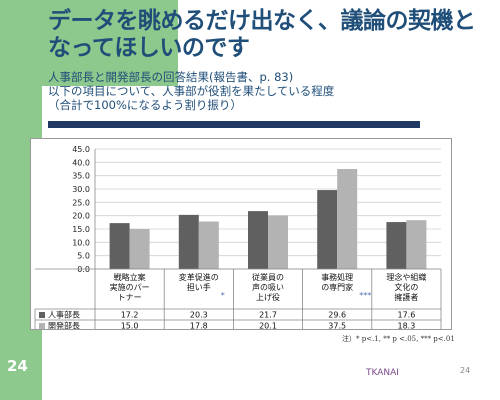 The image size is (500, 400). What do you see at coordinates (268, 277) in the screenshot?
I see `category-label: 従業員の` at bounding box center [268, 277].